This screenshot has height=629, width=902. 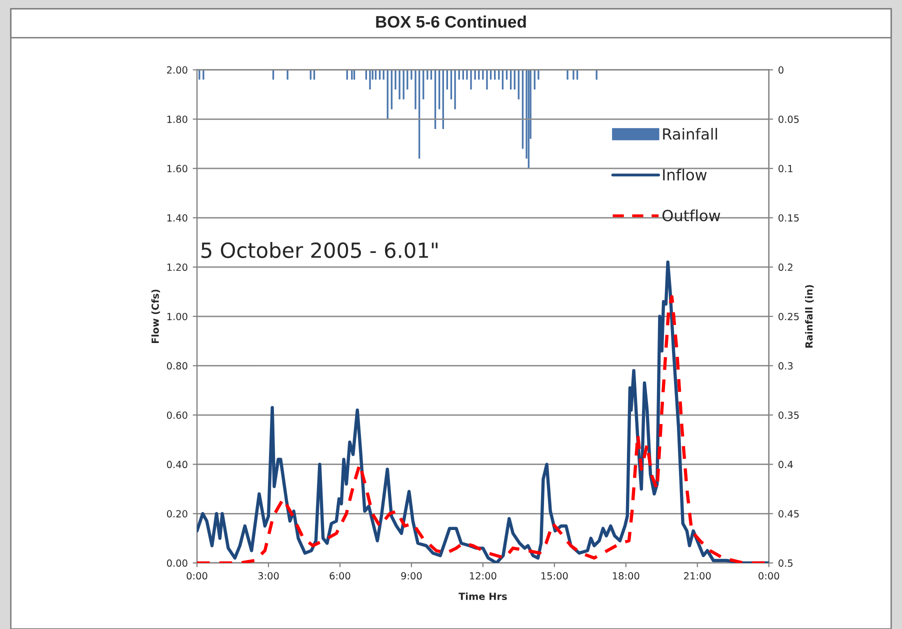 What do you see at coordinates (155, 317) in the screenshot?
I see `y-axis-title: Flow (Cfs)` at bounding box center [155, 317].